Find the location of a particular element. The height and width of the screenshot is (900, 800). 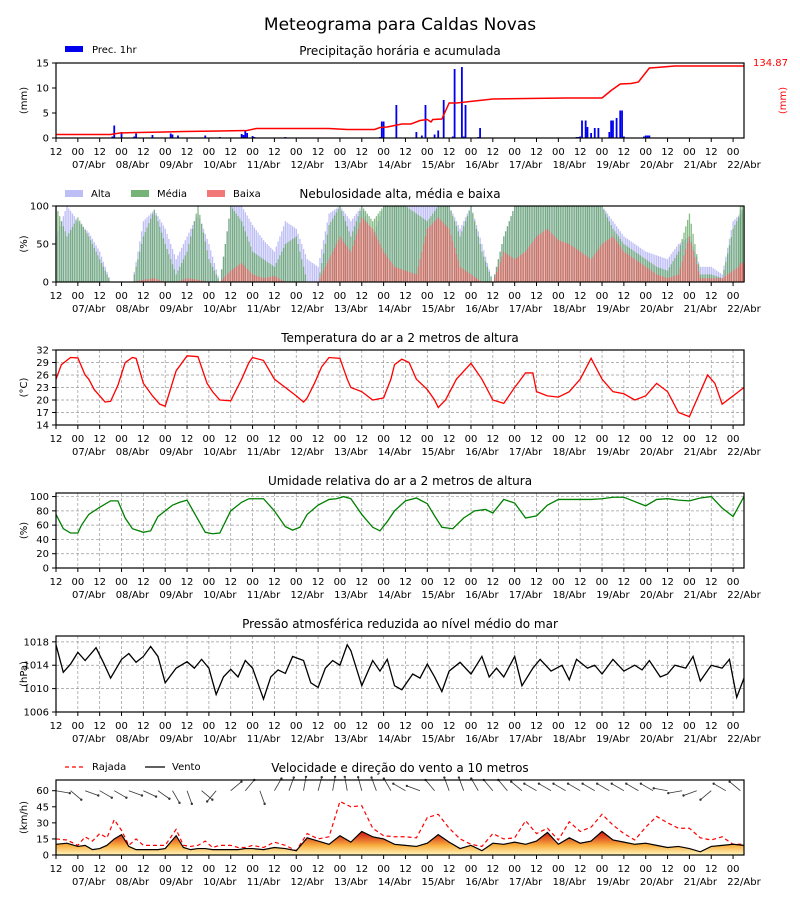

panel-title: Nebulosidade alta, média e baixa is located at coordinates (399, 194).